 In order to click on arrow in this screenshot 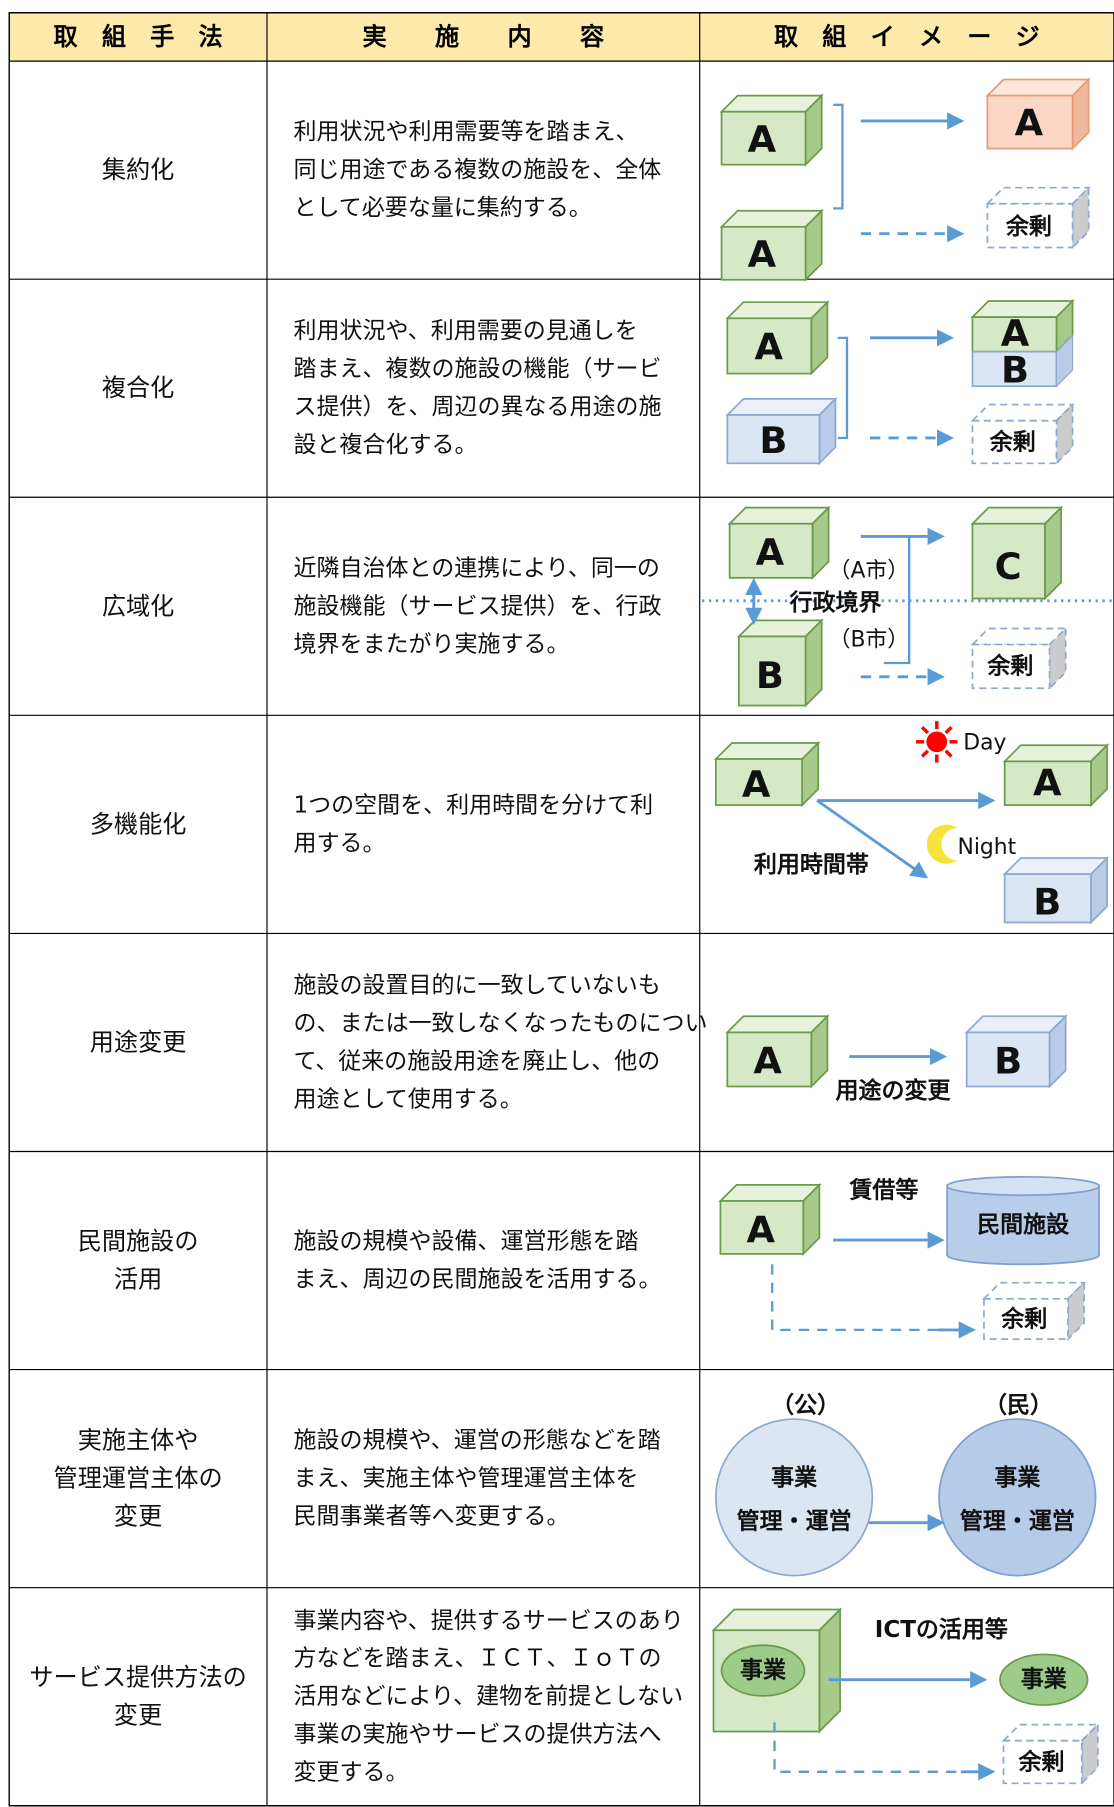, I will do `click(872, 839)`.